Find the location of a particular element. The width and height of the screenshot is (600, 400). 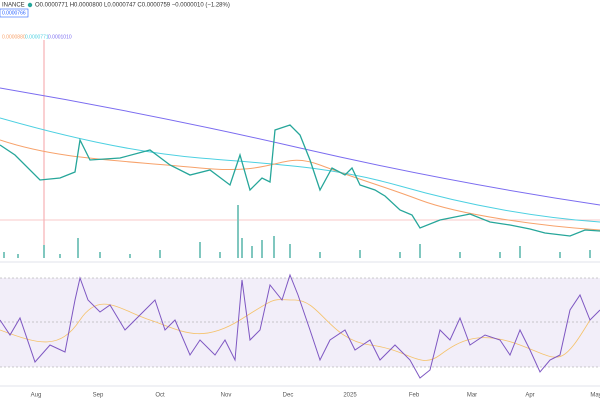

ma-label: 0.0001010 is located at coordinates (60, 37).